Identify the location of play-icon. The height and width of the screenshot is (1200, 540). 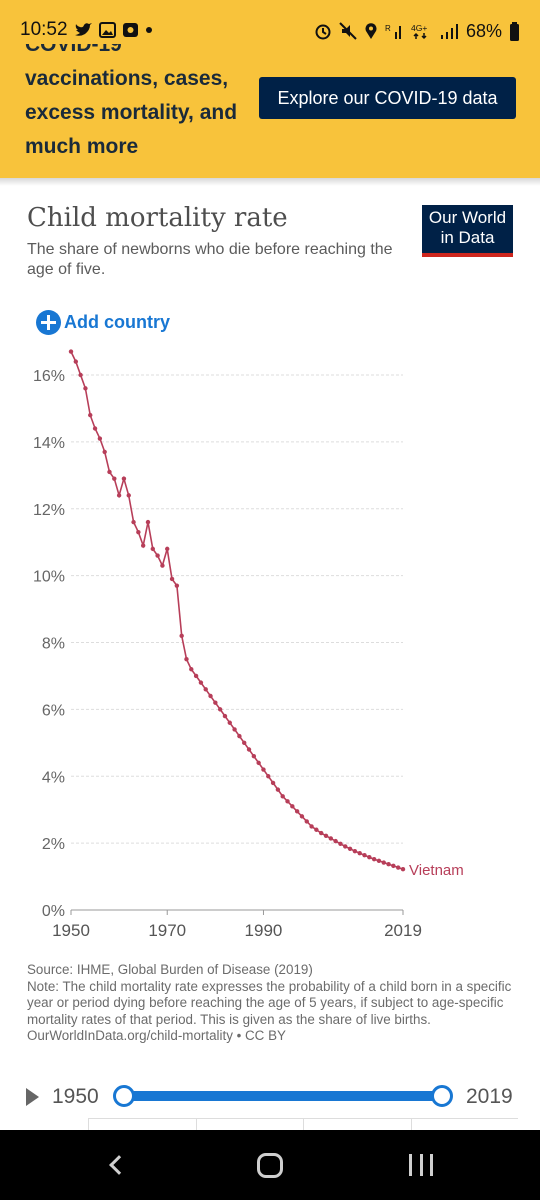
(32, 1097).